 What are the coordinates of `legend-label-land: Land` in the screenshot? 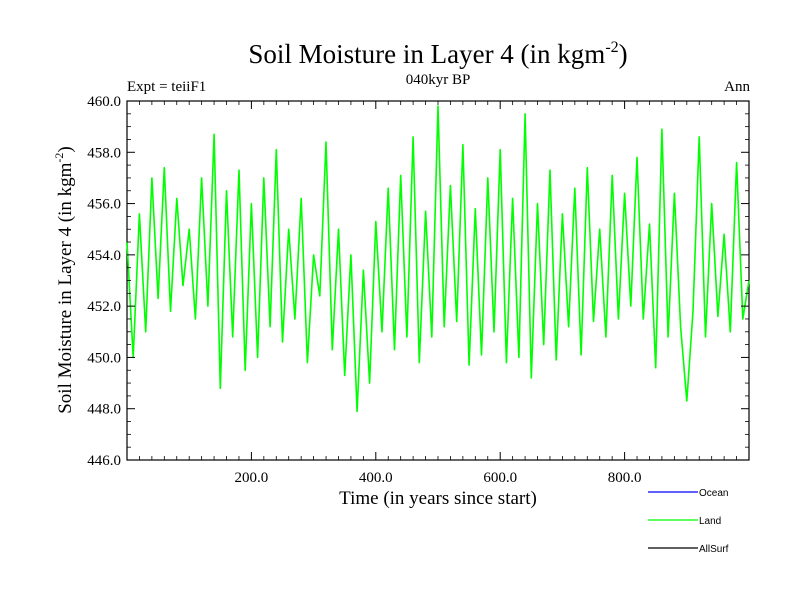 It's located at (710, 521).